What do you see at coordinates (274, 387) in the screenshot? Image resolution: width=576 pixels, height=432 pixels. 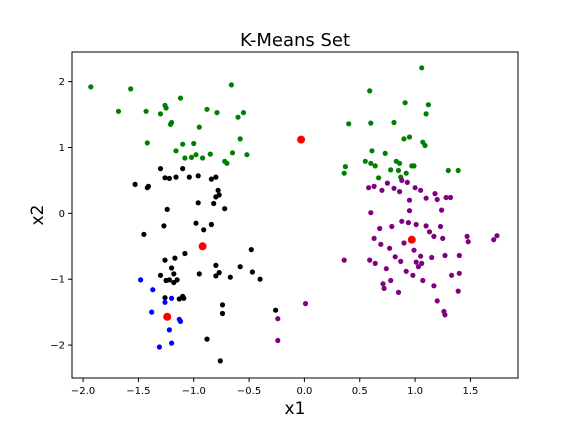 I see `x-axis-ticks: −2.0 −1.5 −1.0 −0.5 0.0 0.5 1.0 1.5` at bounding box center [274, 387].